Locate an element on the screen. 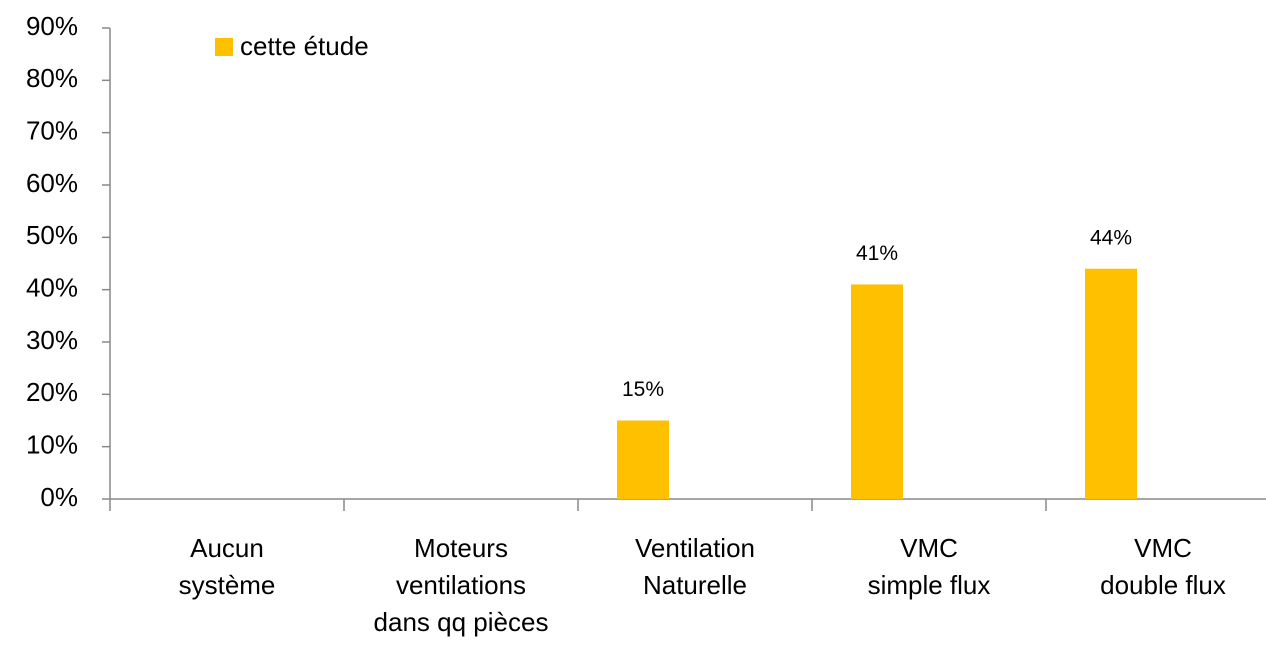 This screenshot has width=1266, height=656. y-tick-label: 0% is located at coordinates (59, 497).